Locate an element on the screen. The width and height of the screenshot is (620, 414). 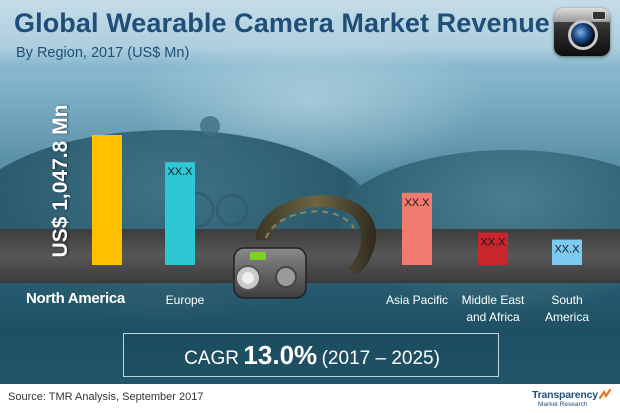
brand-logo: Transparency Market Research is located at coordinates (571, 399).